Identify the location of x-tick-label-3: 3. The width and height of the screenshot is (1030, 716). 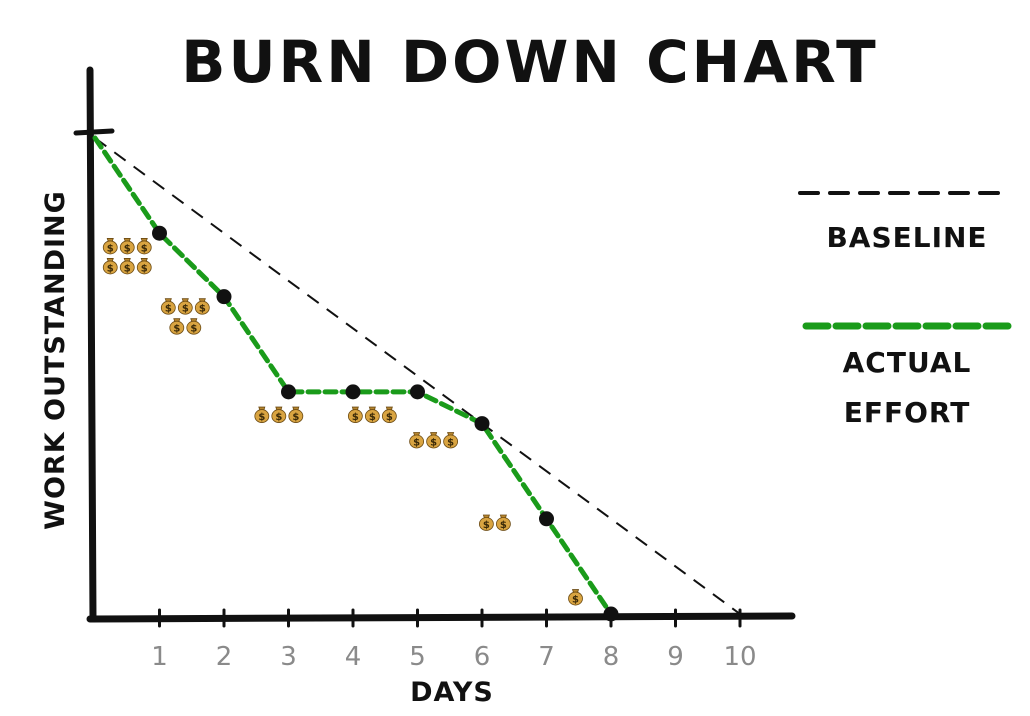
(288, 657).